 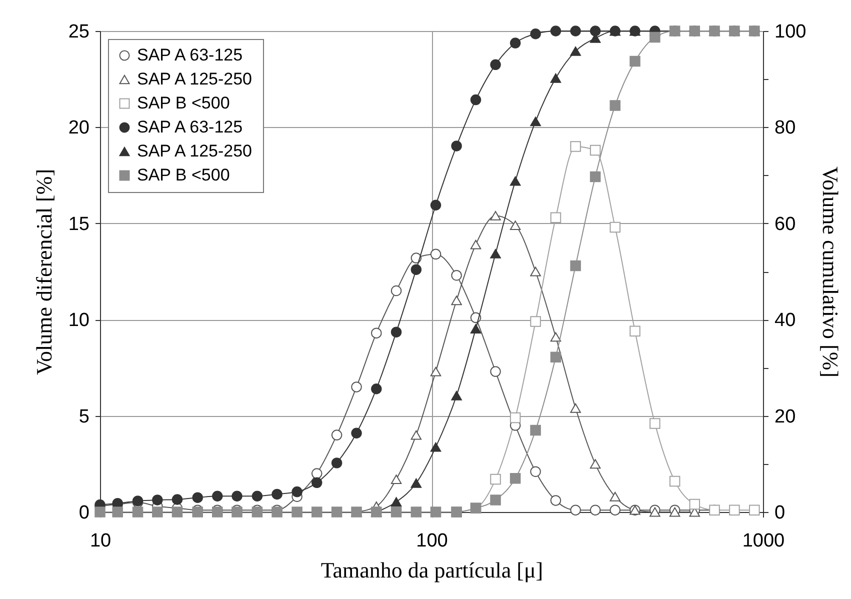 I want to click on y2-tick-label: 0, so click(x=780, y=513).